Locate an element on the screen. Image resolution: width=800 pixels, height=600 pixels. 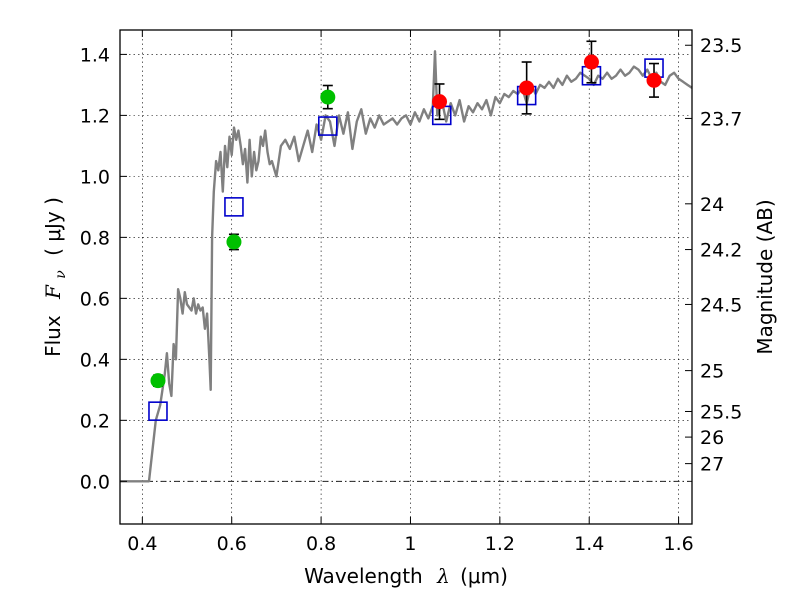
y-tick-label: 0.8 is located at coordinates (95, 238).